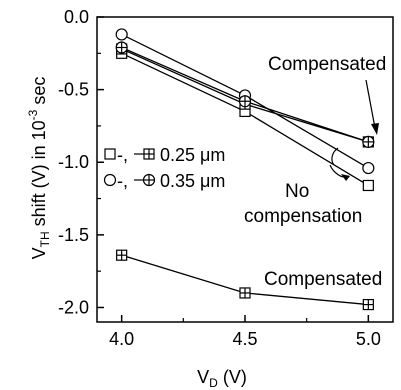  I want to click on annotation-compensated-top: Compensated, so click(327, 64).